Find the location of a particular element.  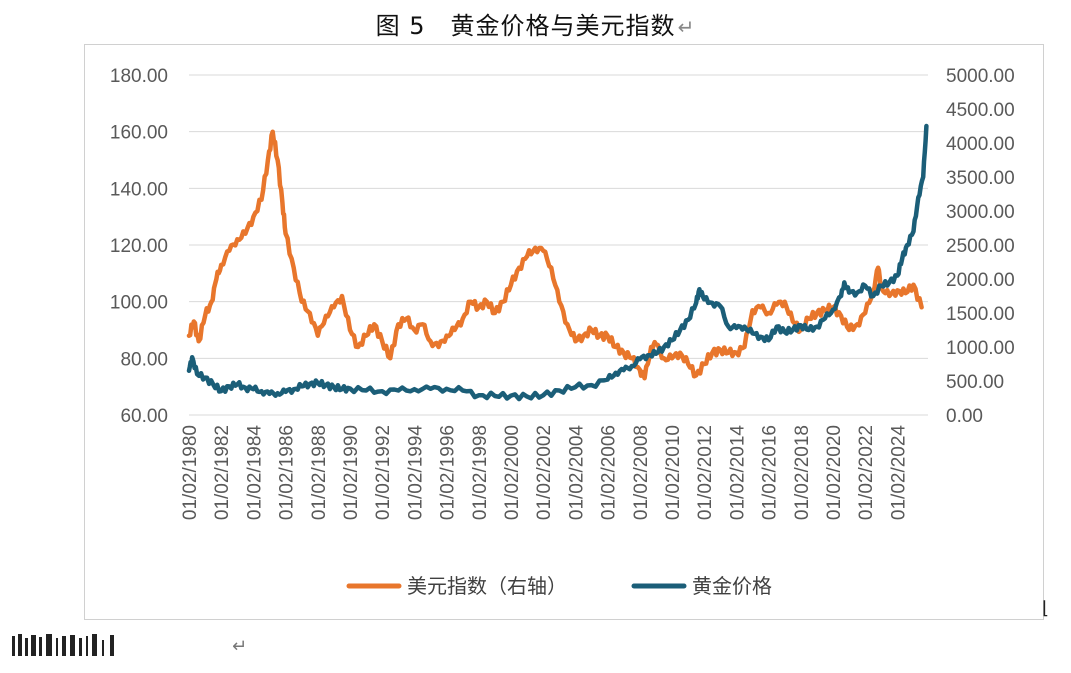

x-tick-label: 01/02/1988 is located at coordinates (319, 472).